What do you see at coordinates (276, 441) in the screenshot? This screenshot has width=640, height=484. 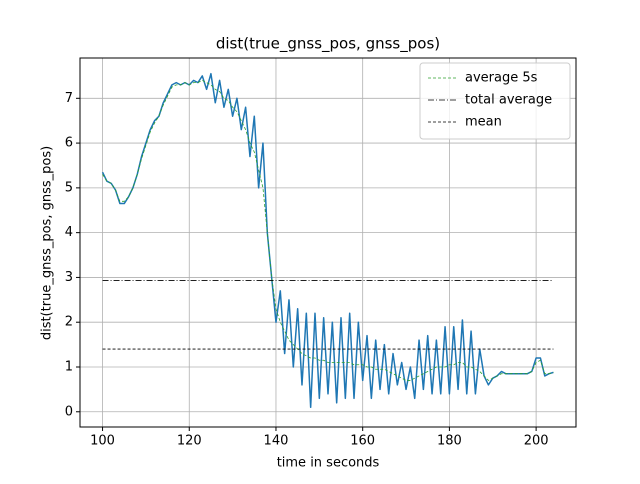 I see `x-tick-label: 140` at bounding box center [276, 441].